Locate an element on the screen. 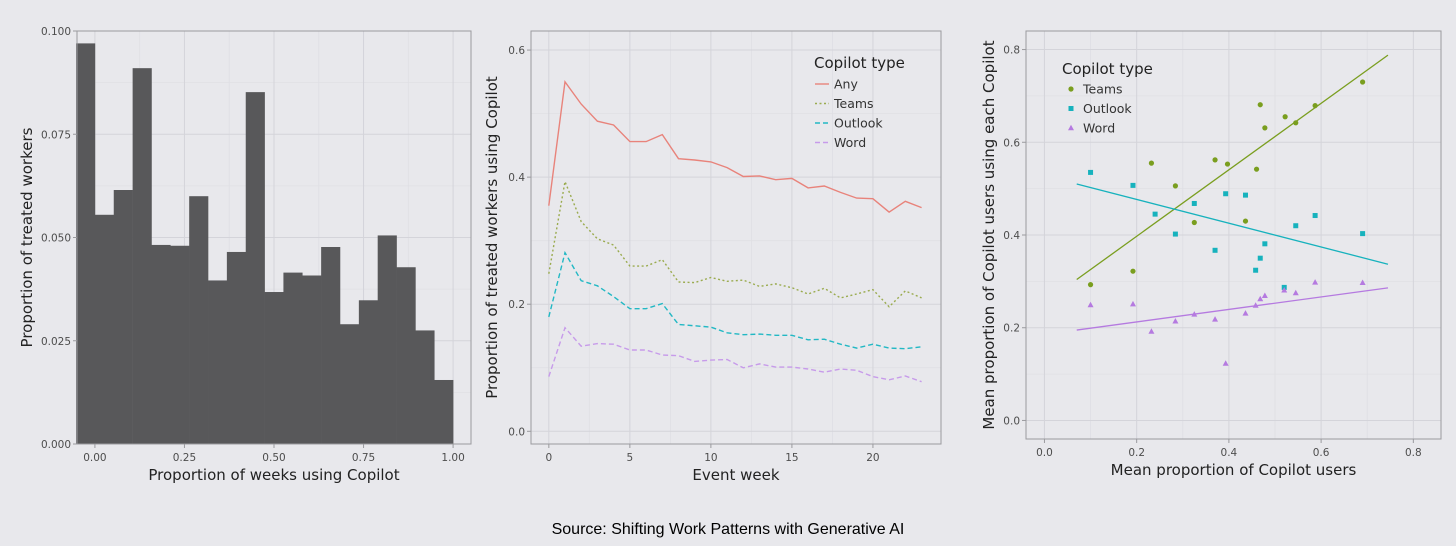 The image size is (1456, 546). fit-line-outlook is located at coordinates (1232, 224).